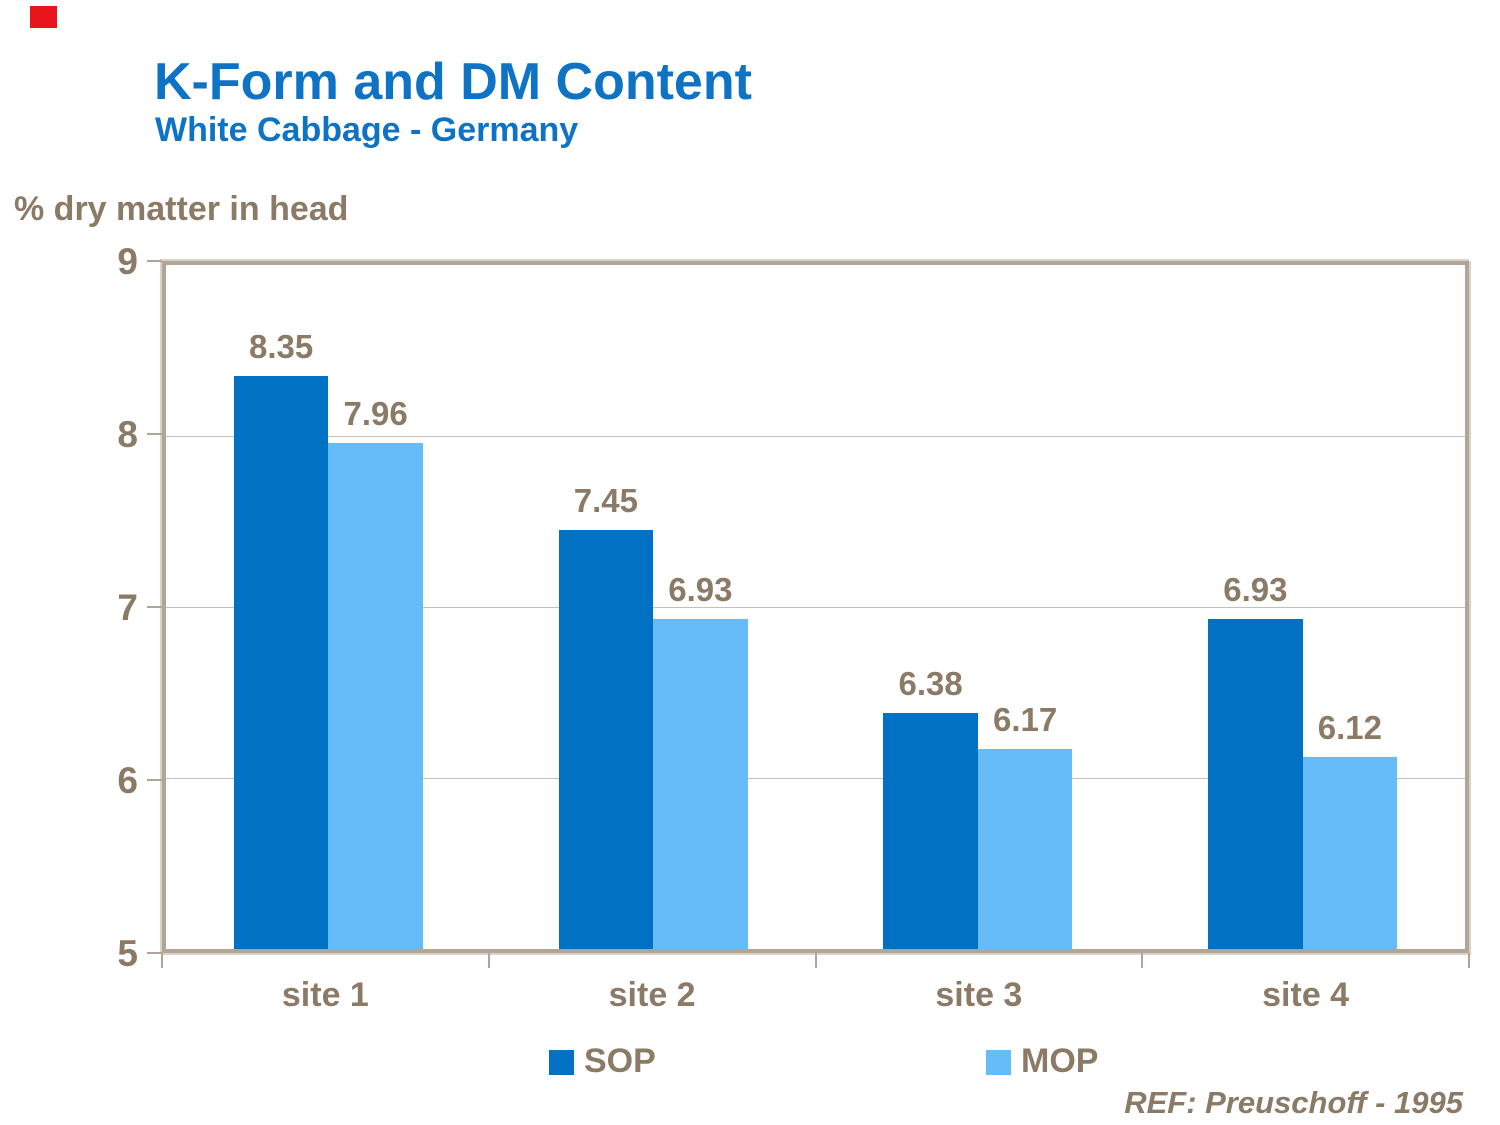  Describe the element at coordinates (979, 995) in the screenshot. I see `category-label-site-3: site 3` at that location.